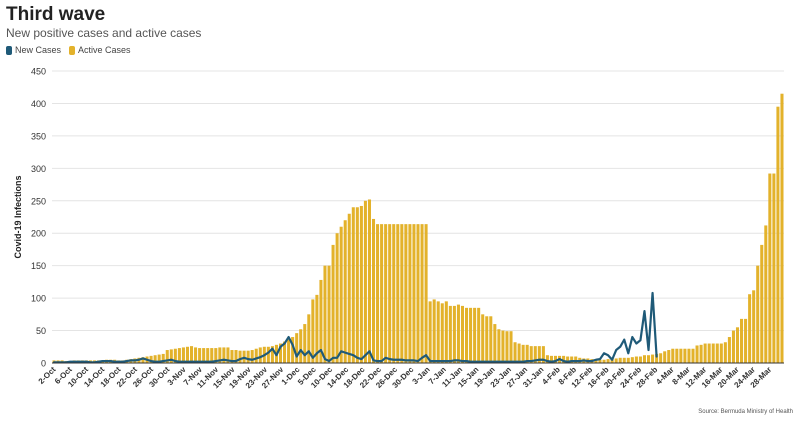 The width and height of the screenshot is (799, 439). I want to click on legend-item-active-cases: Active Cases, so click(100, 50).